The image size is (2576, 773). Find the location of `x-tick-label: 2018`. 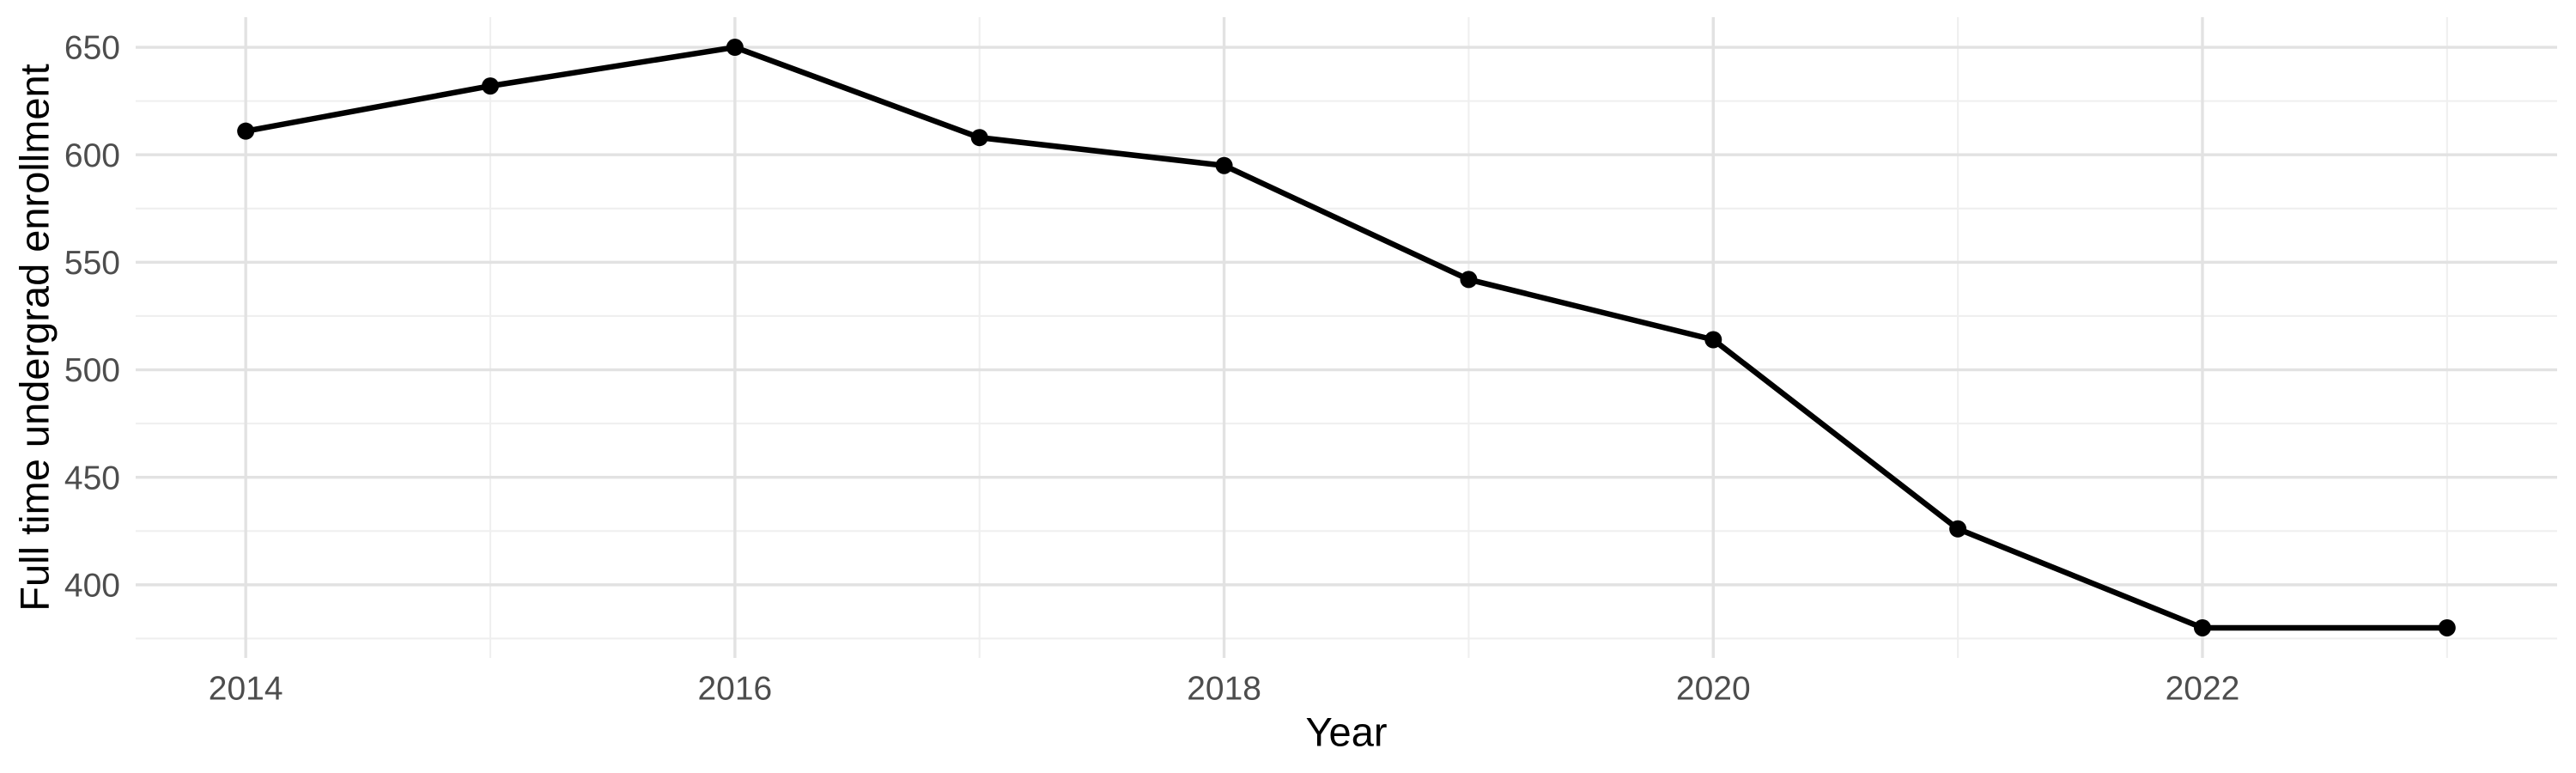

x-tick-label: 2018 is located at coordinates (1224, 689).